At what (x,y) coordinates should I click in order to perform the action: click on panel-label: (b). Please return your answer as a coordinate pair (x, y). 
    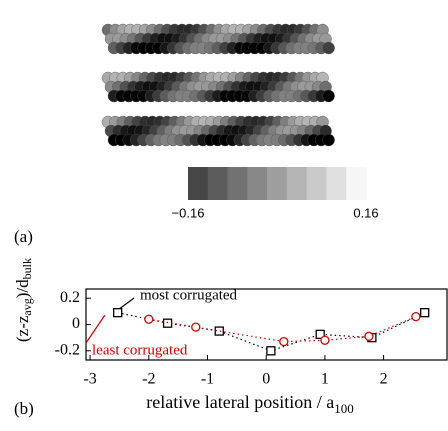
    Looking at the image, I should click on (24, 408).